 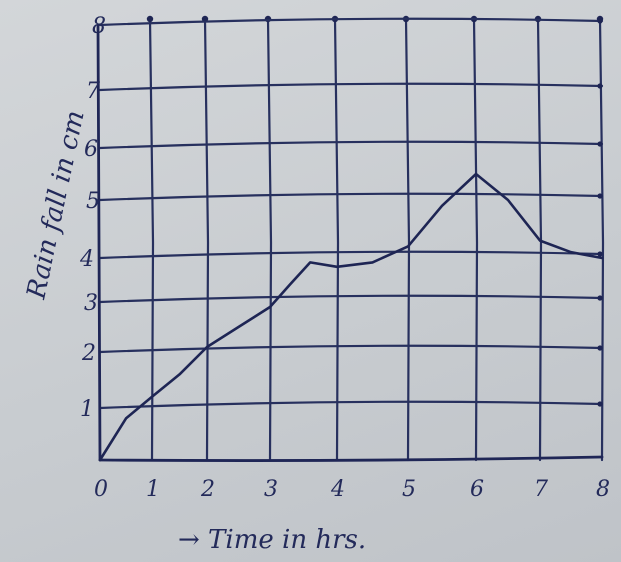 I want to click on y-tick-label-2: 2, so click(x=88, y=353).